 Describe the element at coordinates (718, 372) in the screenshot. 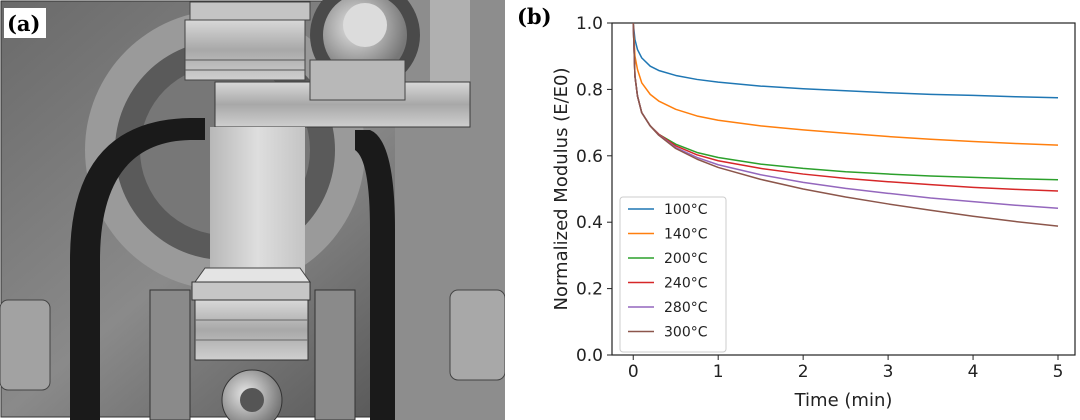

I see `x-tick-label: 1` at that location.